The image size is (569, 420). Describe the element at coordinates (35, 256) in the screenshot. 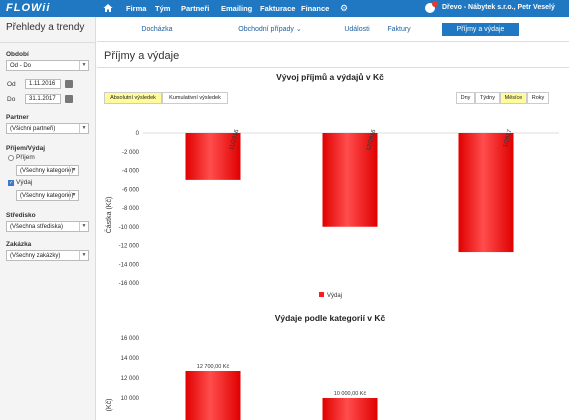

I see `order-select-value: (Všechny zakázky)` at that location.